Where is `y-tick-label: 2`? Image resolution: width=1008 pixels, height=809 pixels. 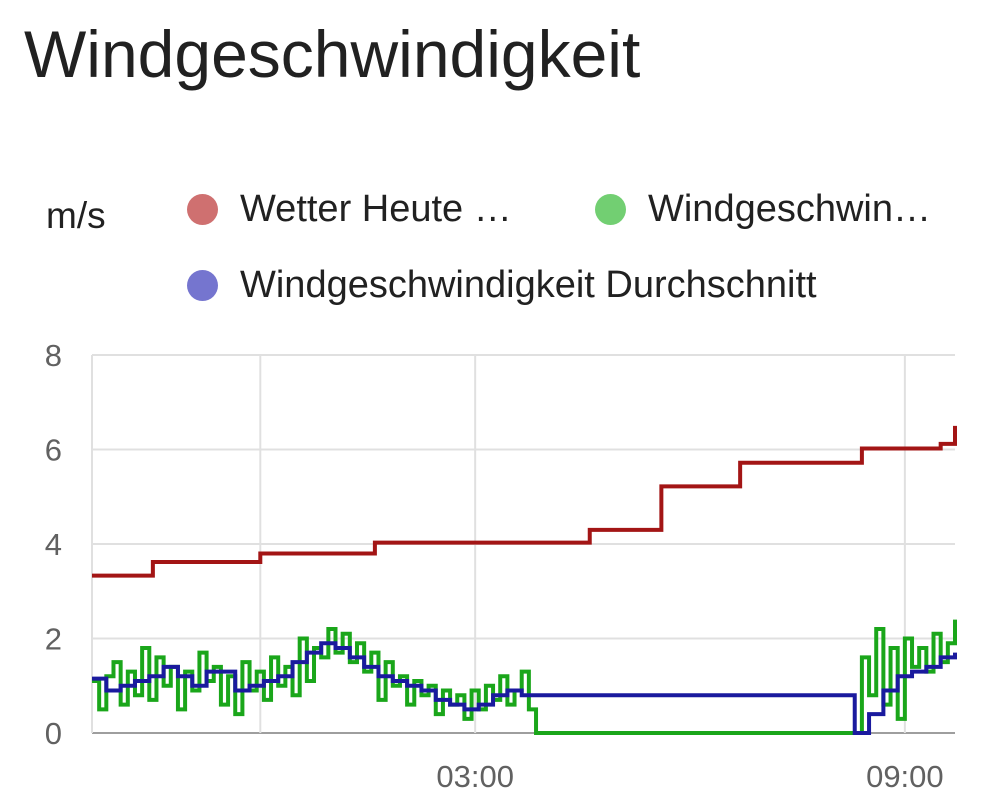 y-tick-label: 2 is located at coordinates (53, 639).